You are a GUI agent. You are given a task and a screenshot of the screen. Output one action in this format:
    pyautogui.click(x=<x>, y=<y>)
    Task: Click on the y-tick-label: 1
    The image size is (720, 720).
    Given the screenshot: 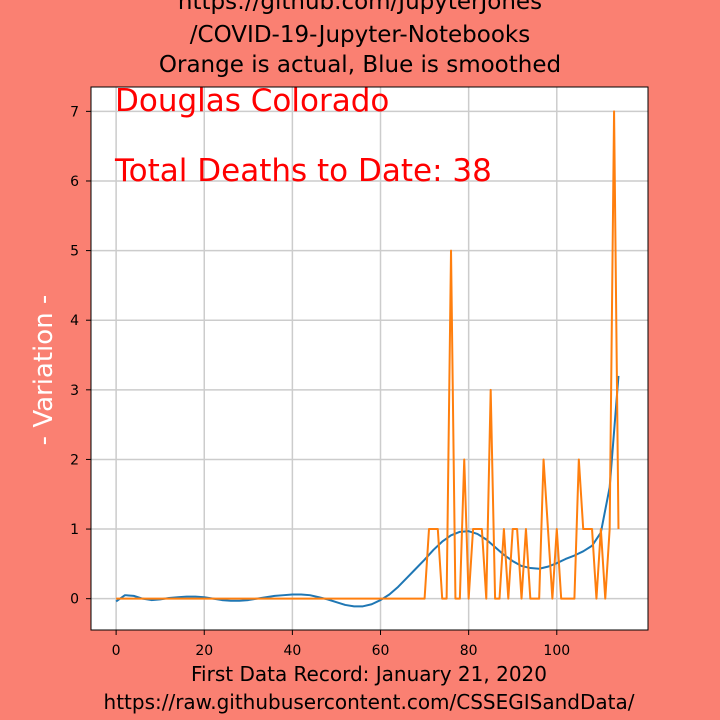 What is the action you would take?
    pyautogui.click(x=74, y=530)
    